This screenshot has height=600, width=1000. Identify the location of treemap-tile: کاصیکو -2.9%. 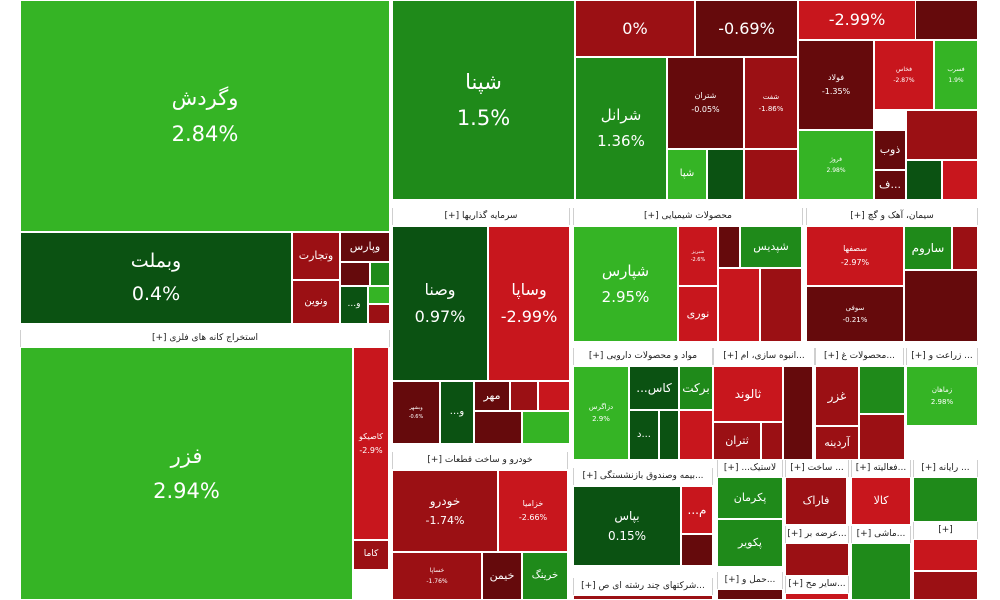
(371, 443).